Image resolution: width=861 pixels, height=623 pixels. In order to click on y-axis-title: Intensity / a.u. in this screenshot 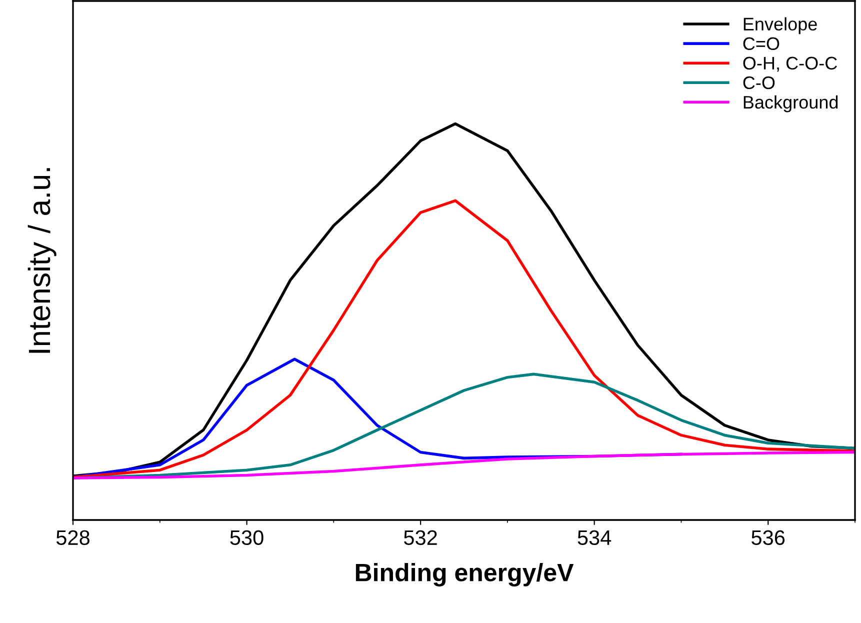, I will do `click(42, 260)`.